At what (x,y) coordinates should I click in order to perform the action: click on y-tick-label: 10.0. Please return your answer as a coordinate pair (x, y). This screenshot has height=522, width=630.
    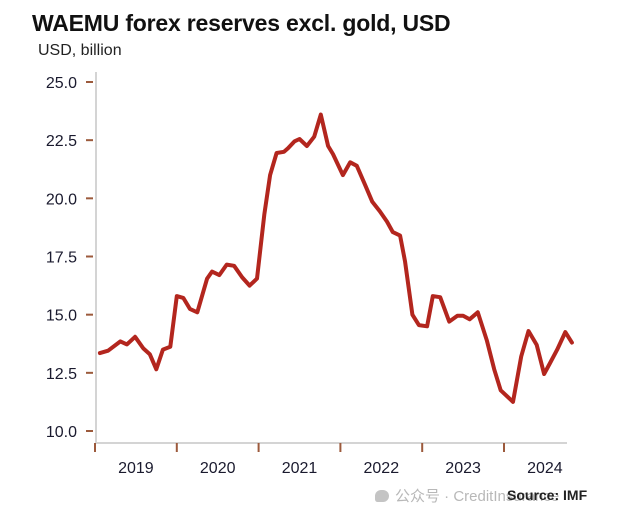
    Looking at the image, I should click on (61, 432).